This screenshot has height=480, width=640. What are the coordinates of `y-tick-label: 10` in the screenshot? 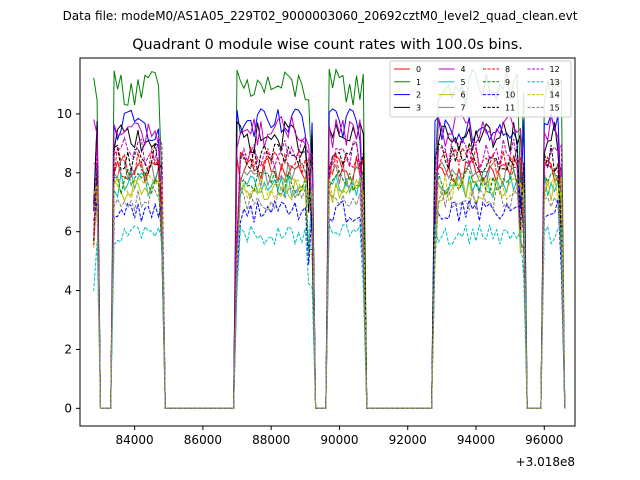 It's located at (64, 114).